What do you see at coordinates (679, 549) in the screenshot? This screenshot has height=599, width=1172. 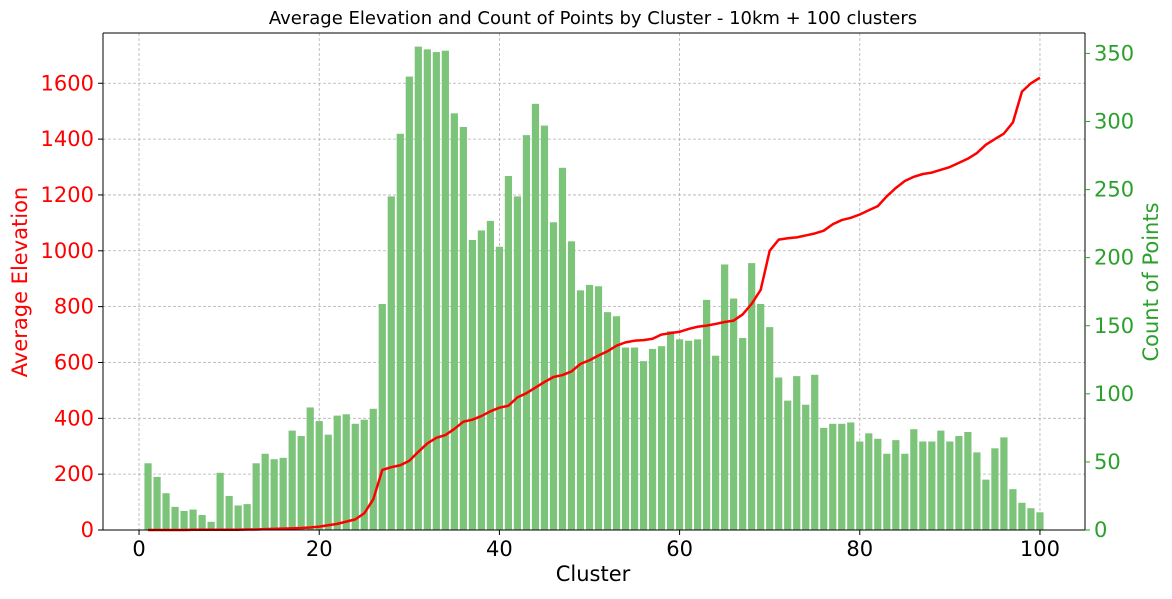 I see `x-tick-label: 60` at bounding box center [679, 549].